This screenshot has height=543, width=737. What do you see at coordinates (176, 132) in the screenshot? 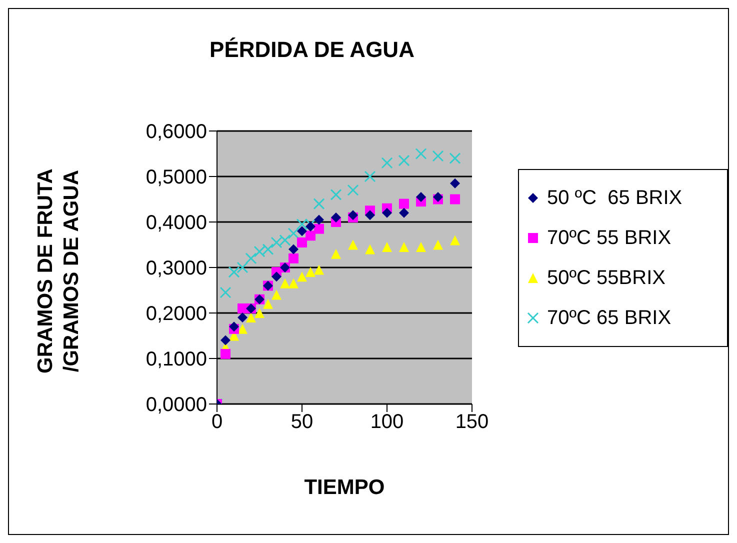
I see `y-tick-label: 0,6000` at bounding box center [176, 132].